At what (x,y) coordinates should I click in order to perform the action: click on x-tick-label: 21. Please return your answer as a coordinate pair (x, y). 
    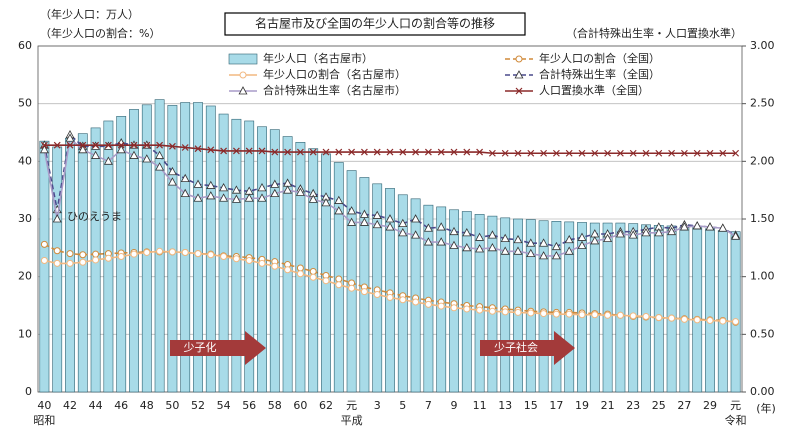
    Looking at the image, I should click on (608, 405).